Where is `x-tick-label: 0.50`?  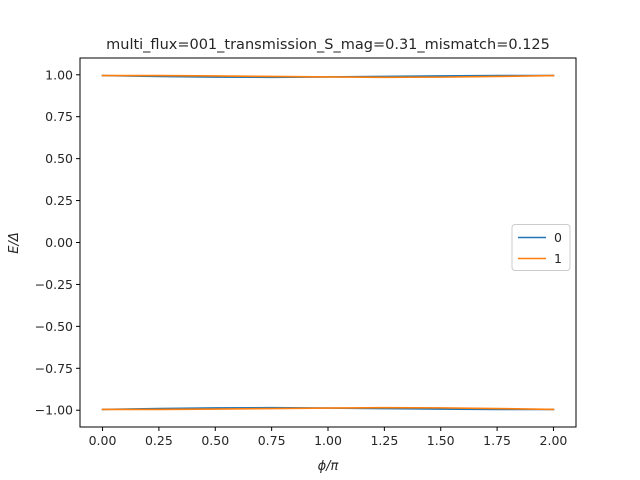
x-tick-label: 0.50 is located at coordinates (215, 440).